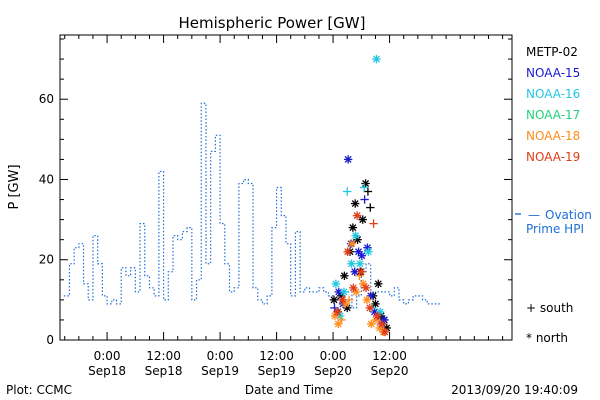 This screenshot has height=400, width=600. I want to click on y-tick-label: 60, so click(46, 99).